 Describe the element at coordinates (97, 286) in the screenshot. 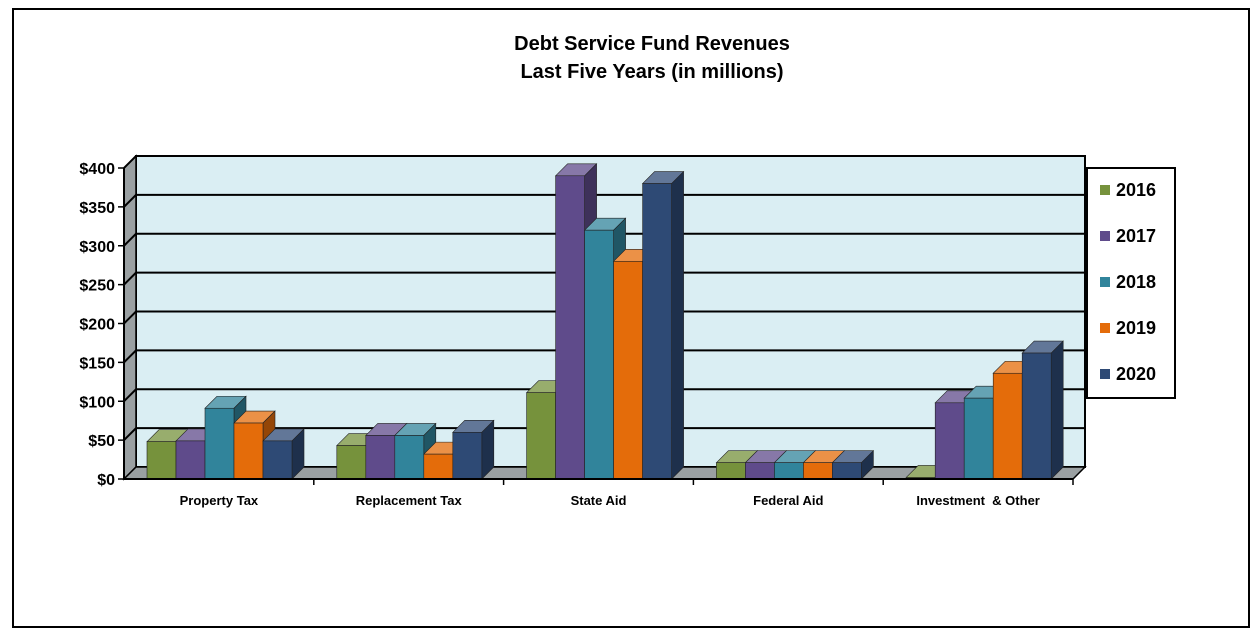

I see `y-tick-label: $250` at that location.